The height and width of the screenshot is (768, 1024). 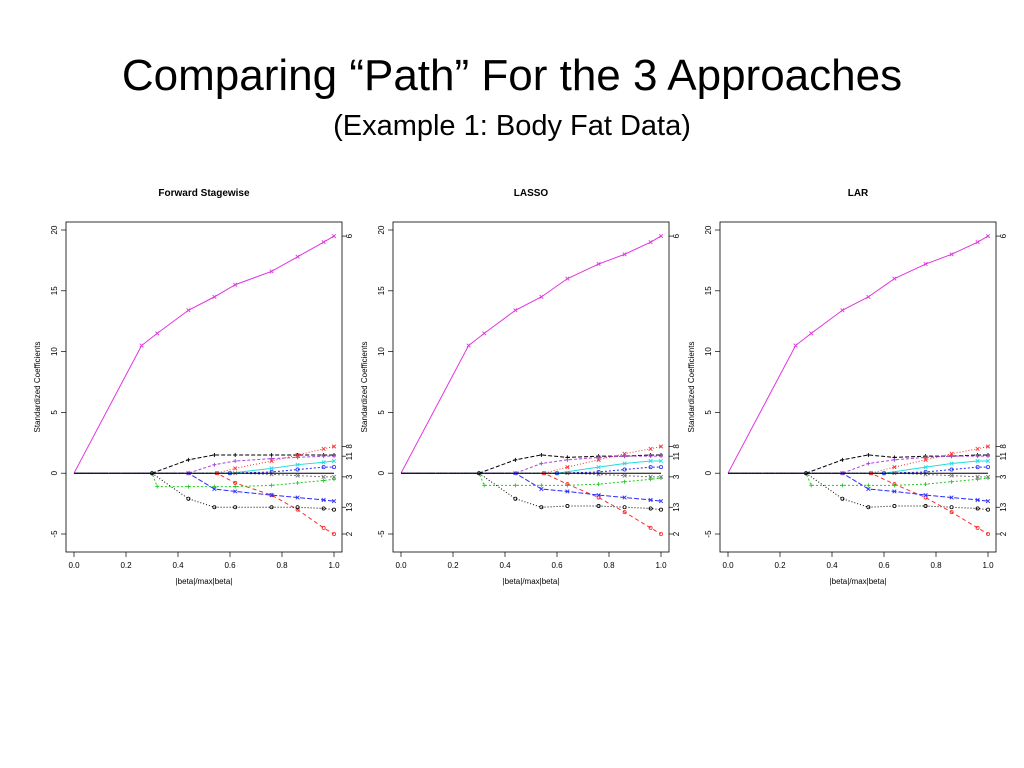 I want to click on y-tick-label: -5, so click(x=54, y=534).